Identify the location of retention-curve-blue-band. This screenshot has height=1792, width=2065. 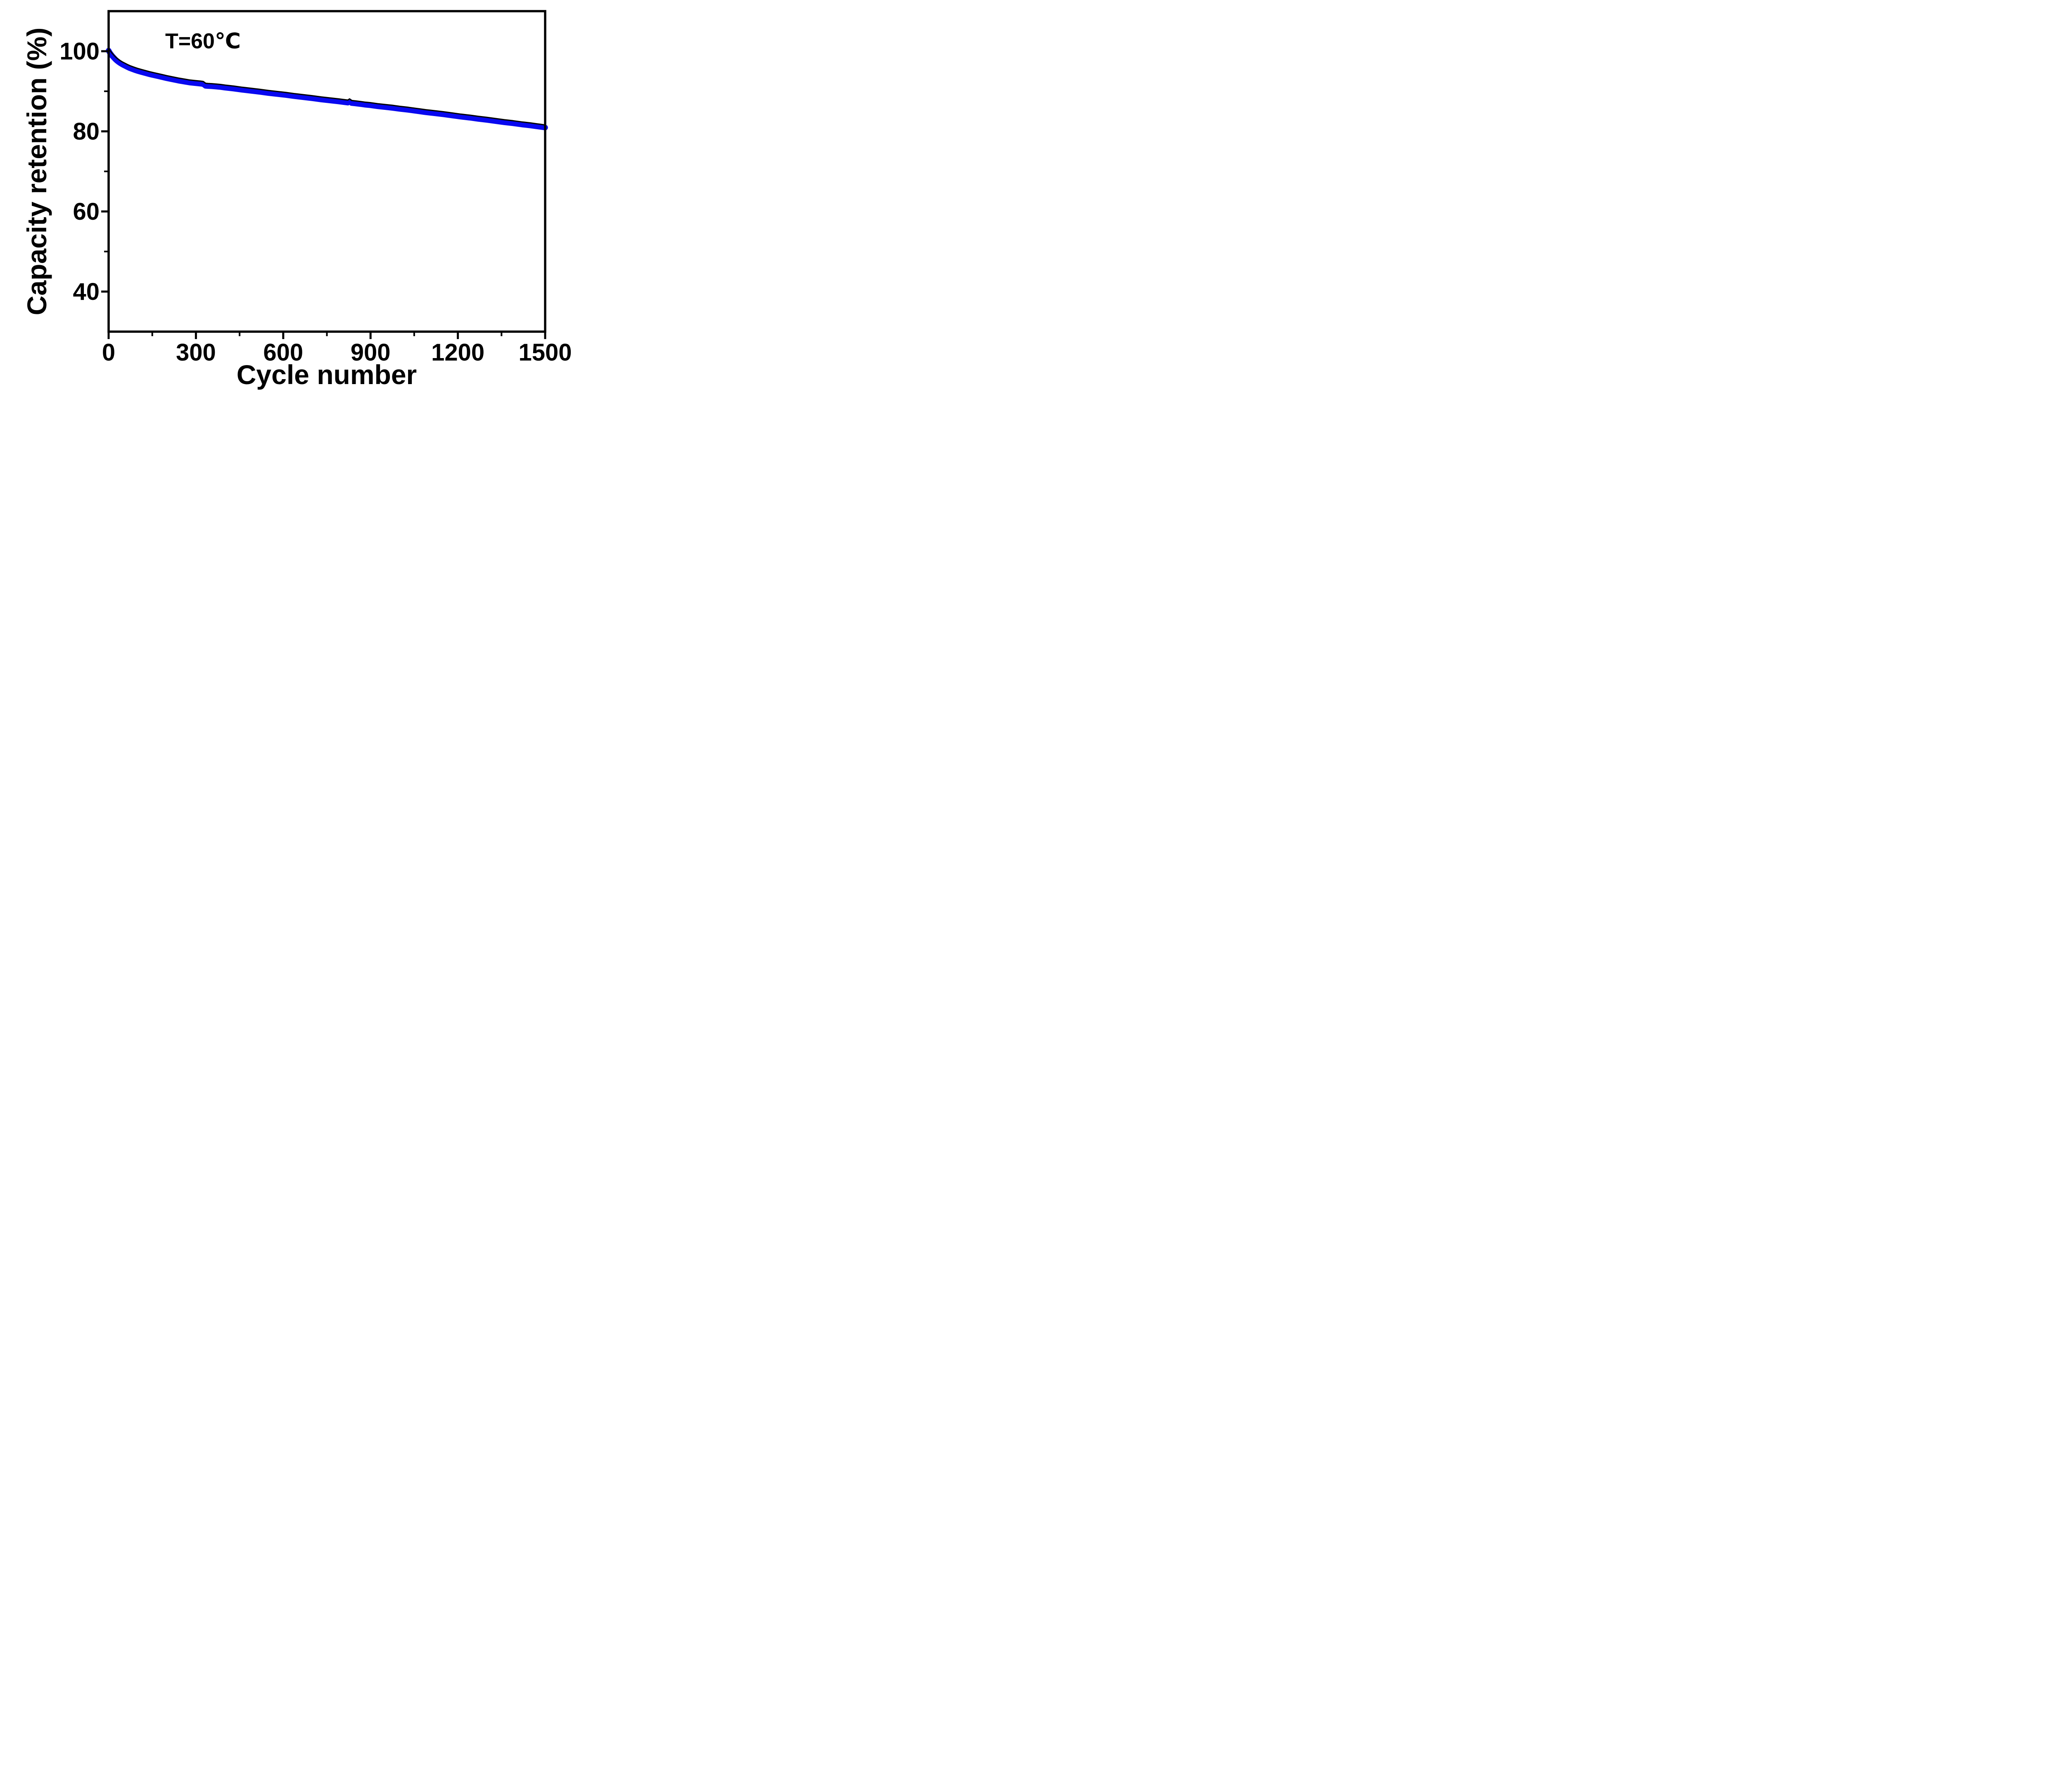
(327, 89).